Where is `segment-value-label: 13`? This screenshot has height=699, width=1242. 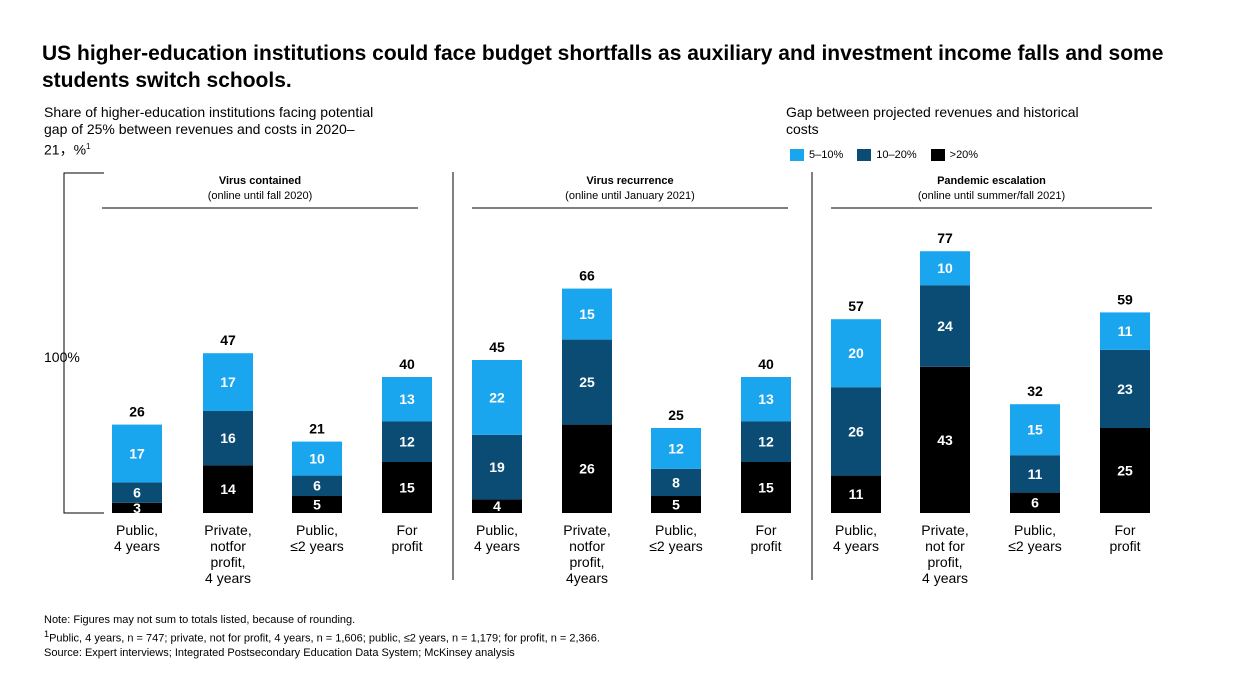
segment-value-label: 13 is located at coordinates (766, 399).